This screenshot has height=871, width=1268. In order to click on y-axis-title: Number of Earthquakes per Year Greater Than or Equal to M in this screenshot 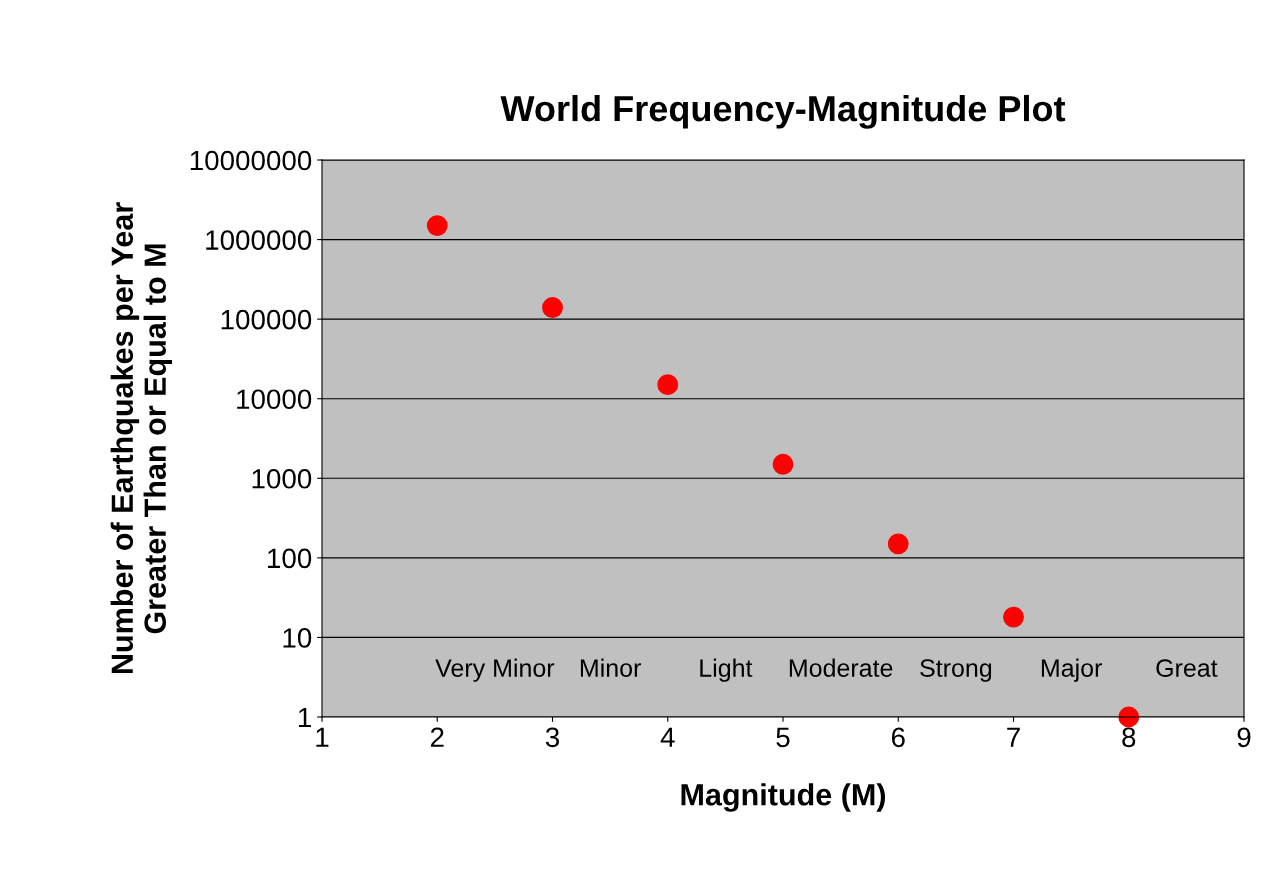, I will do `click(141, 438)`.